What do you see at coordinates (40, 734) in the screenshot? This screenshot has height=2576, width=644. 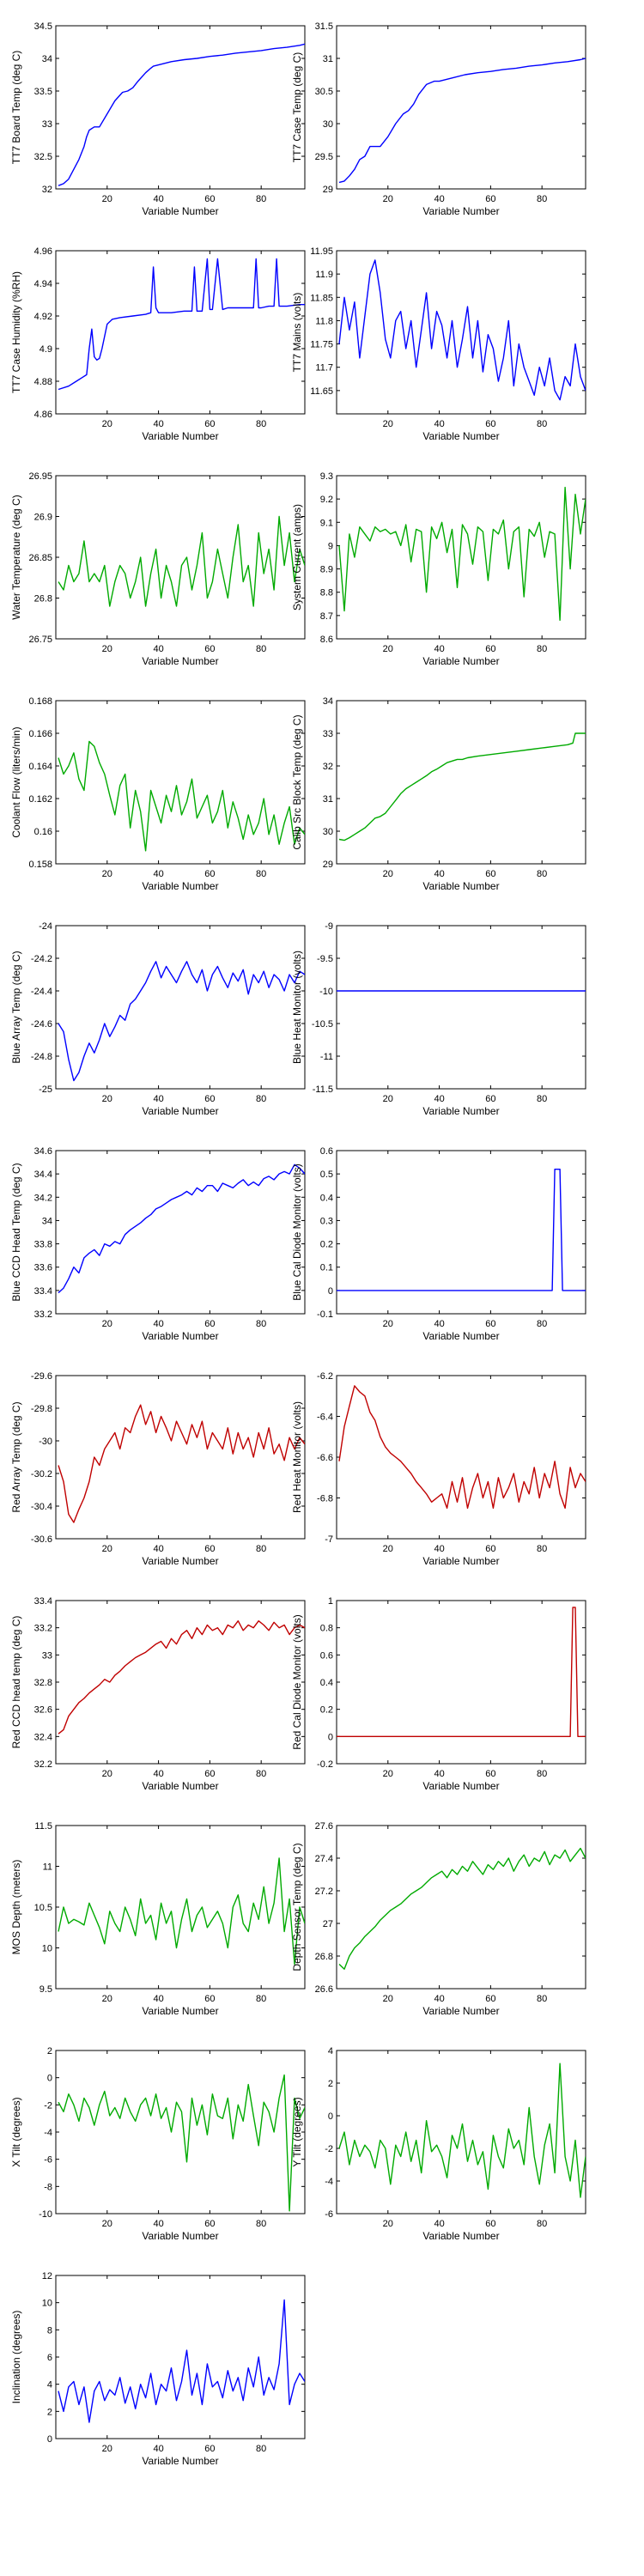 I see `y-tick-label: 0.166` at bounding box center [40, 734].